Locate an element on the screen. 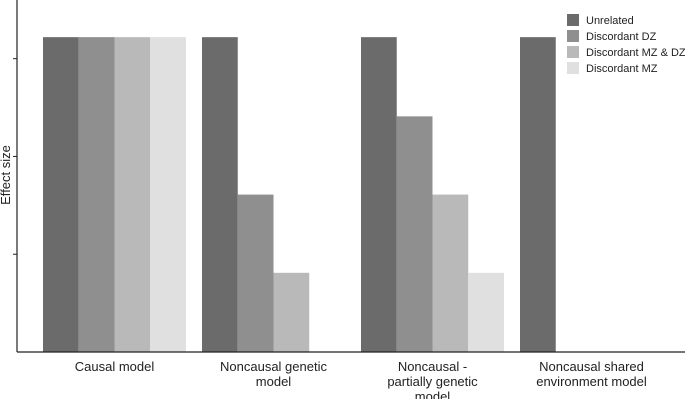 The image size is (685, 399). x-tick-label: Noncausal shared environment model is located at coordinates (591, 374).